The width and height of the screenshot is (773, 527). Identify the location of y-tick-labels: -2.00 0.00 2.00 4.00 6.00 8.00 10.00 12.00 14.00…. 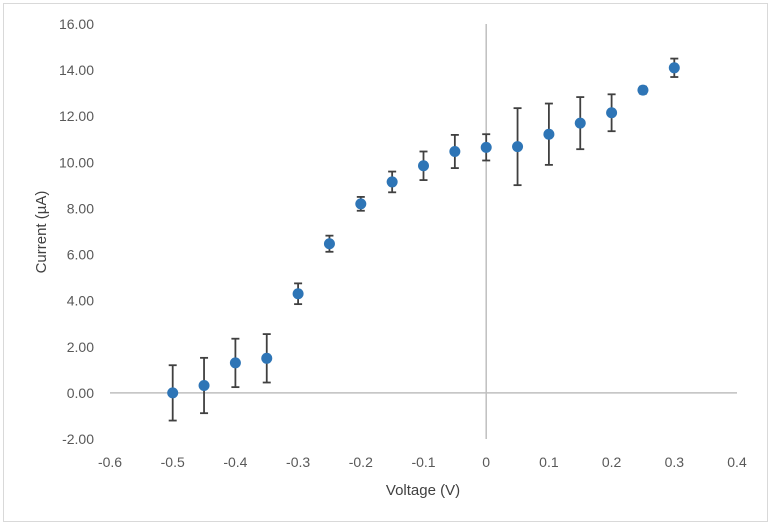
(76, 231).